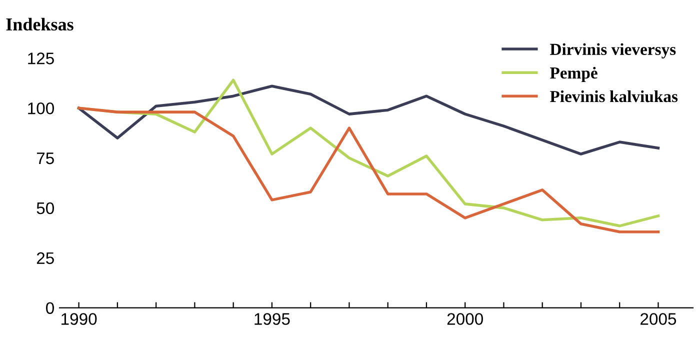 The width and height of the screenshot is (700, 342). Describe the element at coordinates (41, 58) in the screenshot. I see `y-tick-label: 125` at that location.